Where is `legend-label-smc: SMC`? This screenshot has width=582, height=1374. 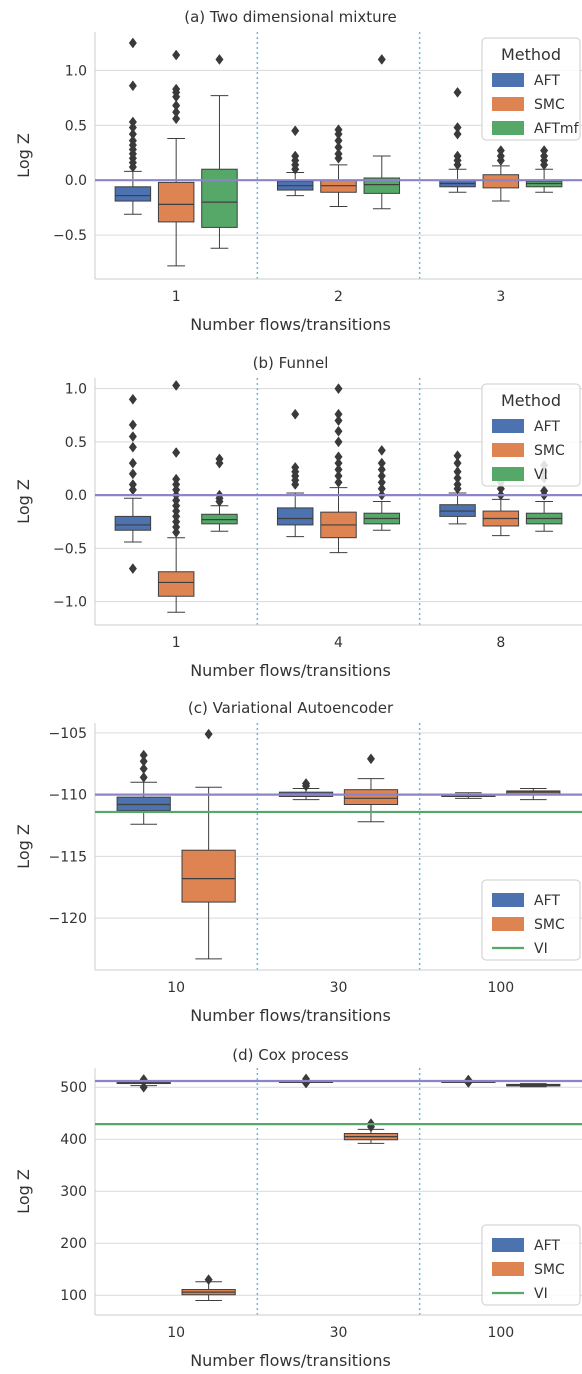 legend-label-smc: SMC is located at coordinates (549, 1270).